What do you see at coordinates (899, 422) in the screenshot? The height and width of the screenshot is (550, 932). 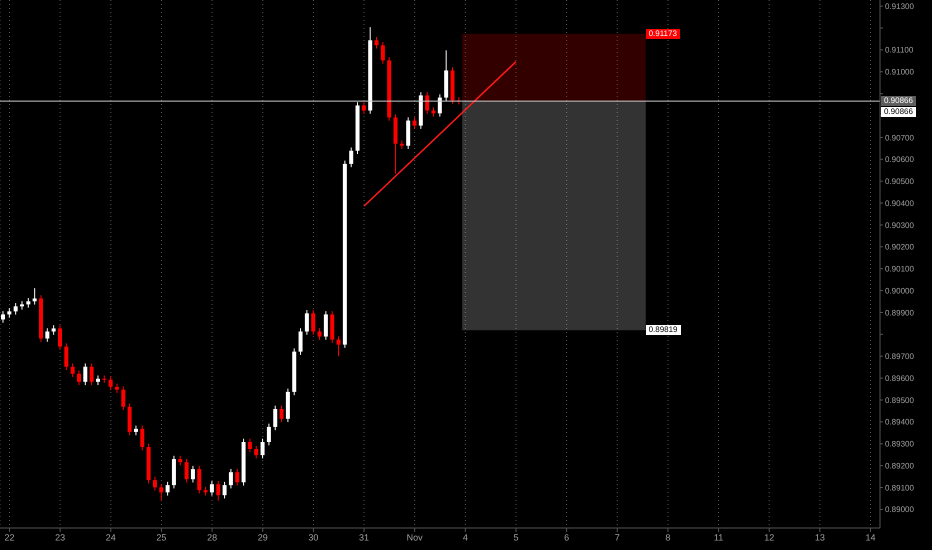 I see `y-tick-label: 0.89400` at bounding box center [899, 422].